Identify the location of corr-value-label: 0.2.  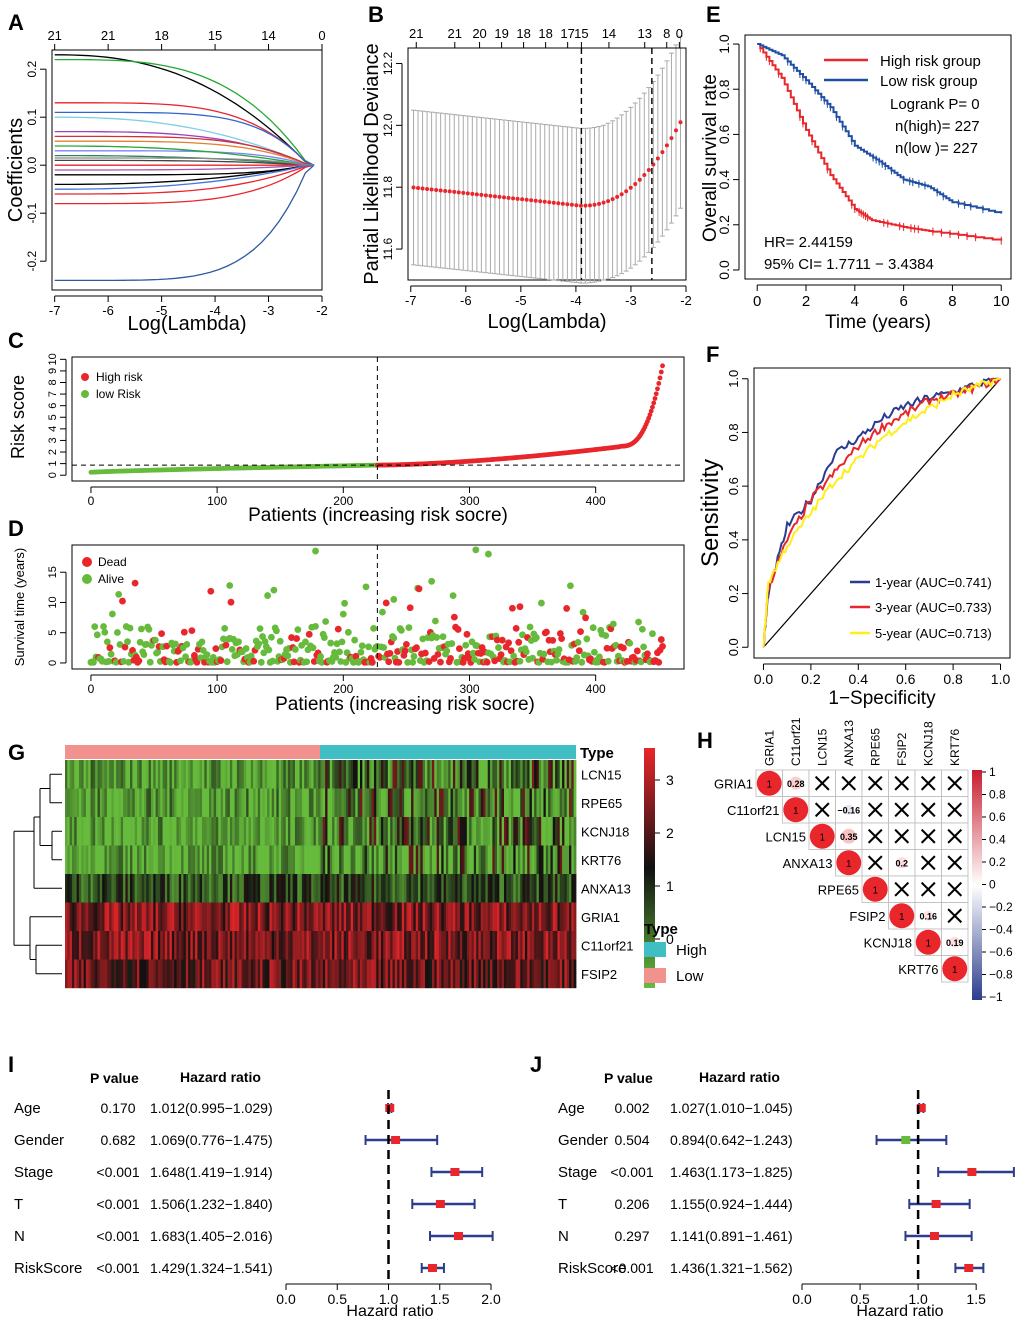
(901, 863).